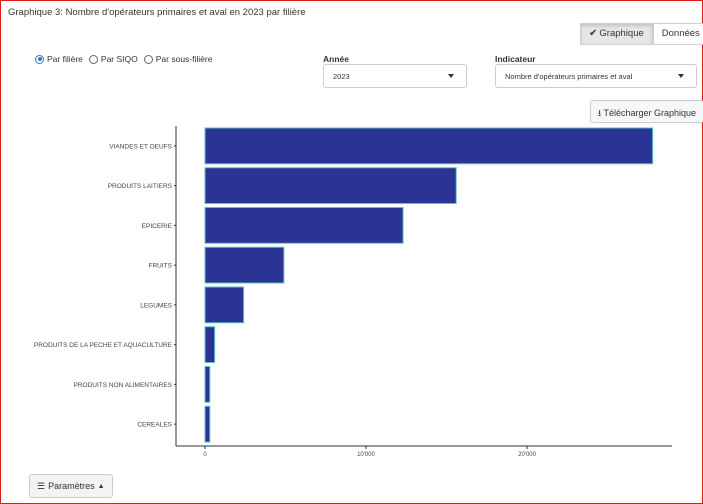  I want to click on indicator-select: Nombre d'opérateurs primaires et aval, so click(596, 76).